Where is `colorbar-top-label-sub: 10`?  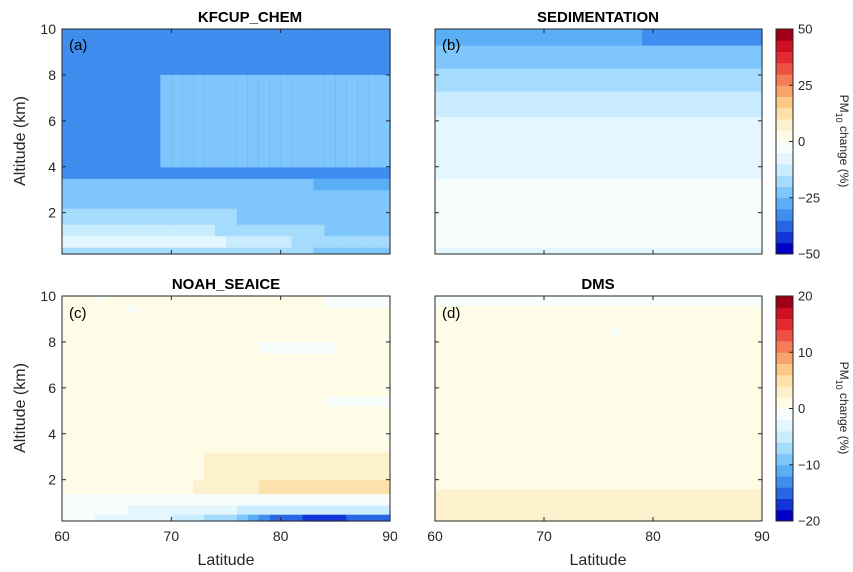
colorbar-top-label-sub: 10 is located at coordinates (839, 118).